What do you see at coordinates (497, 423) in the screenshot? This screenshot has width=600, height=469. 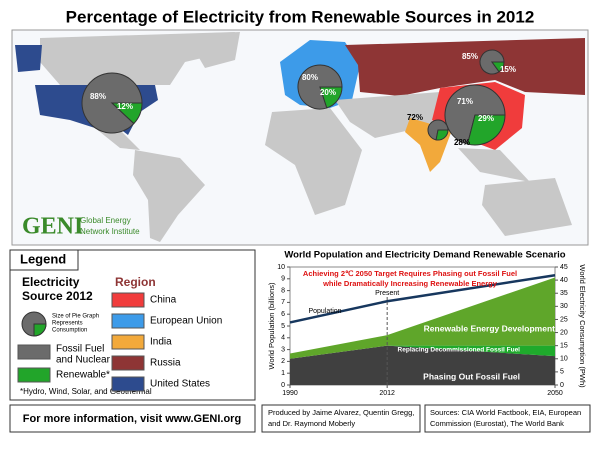 I see `sources: Commission (Eurostat), The World Bank` at bounding box center [497, 423].